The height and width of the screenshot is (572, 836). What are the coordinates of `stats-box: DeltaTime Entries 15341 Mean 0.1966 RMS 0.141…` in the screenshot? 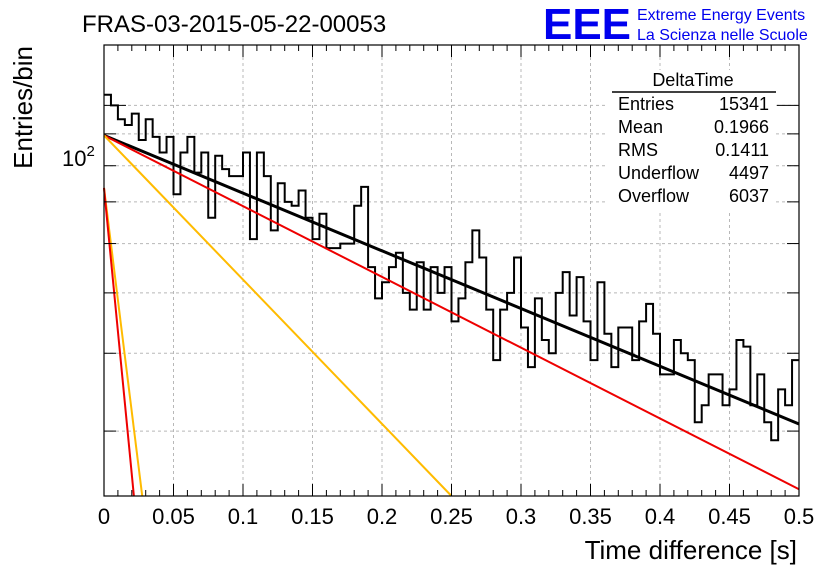 It's located at (692, 140).